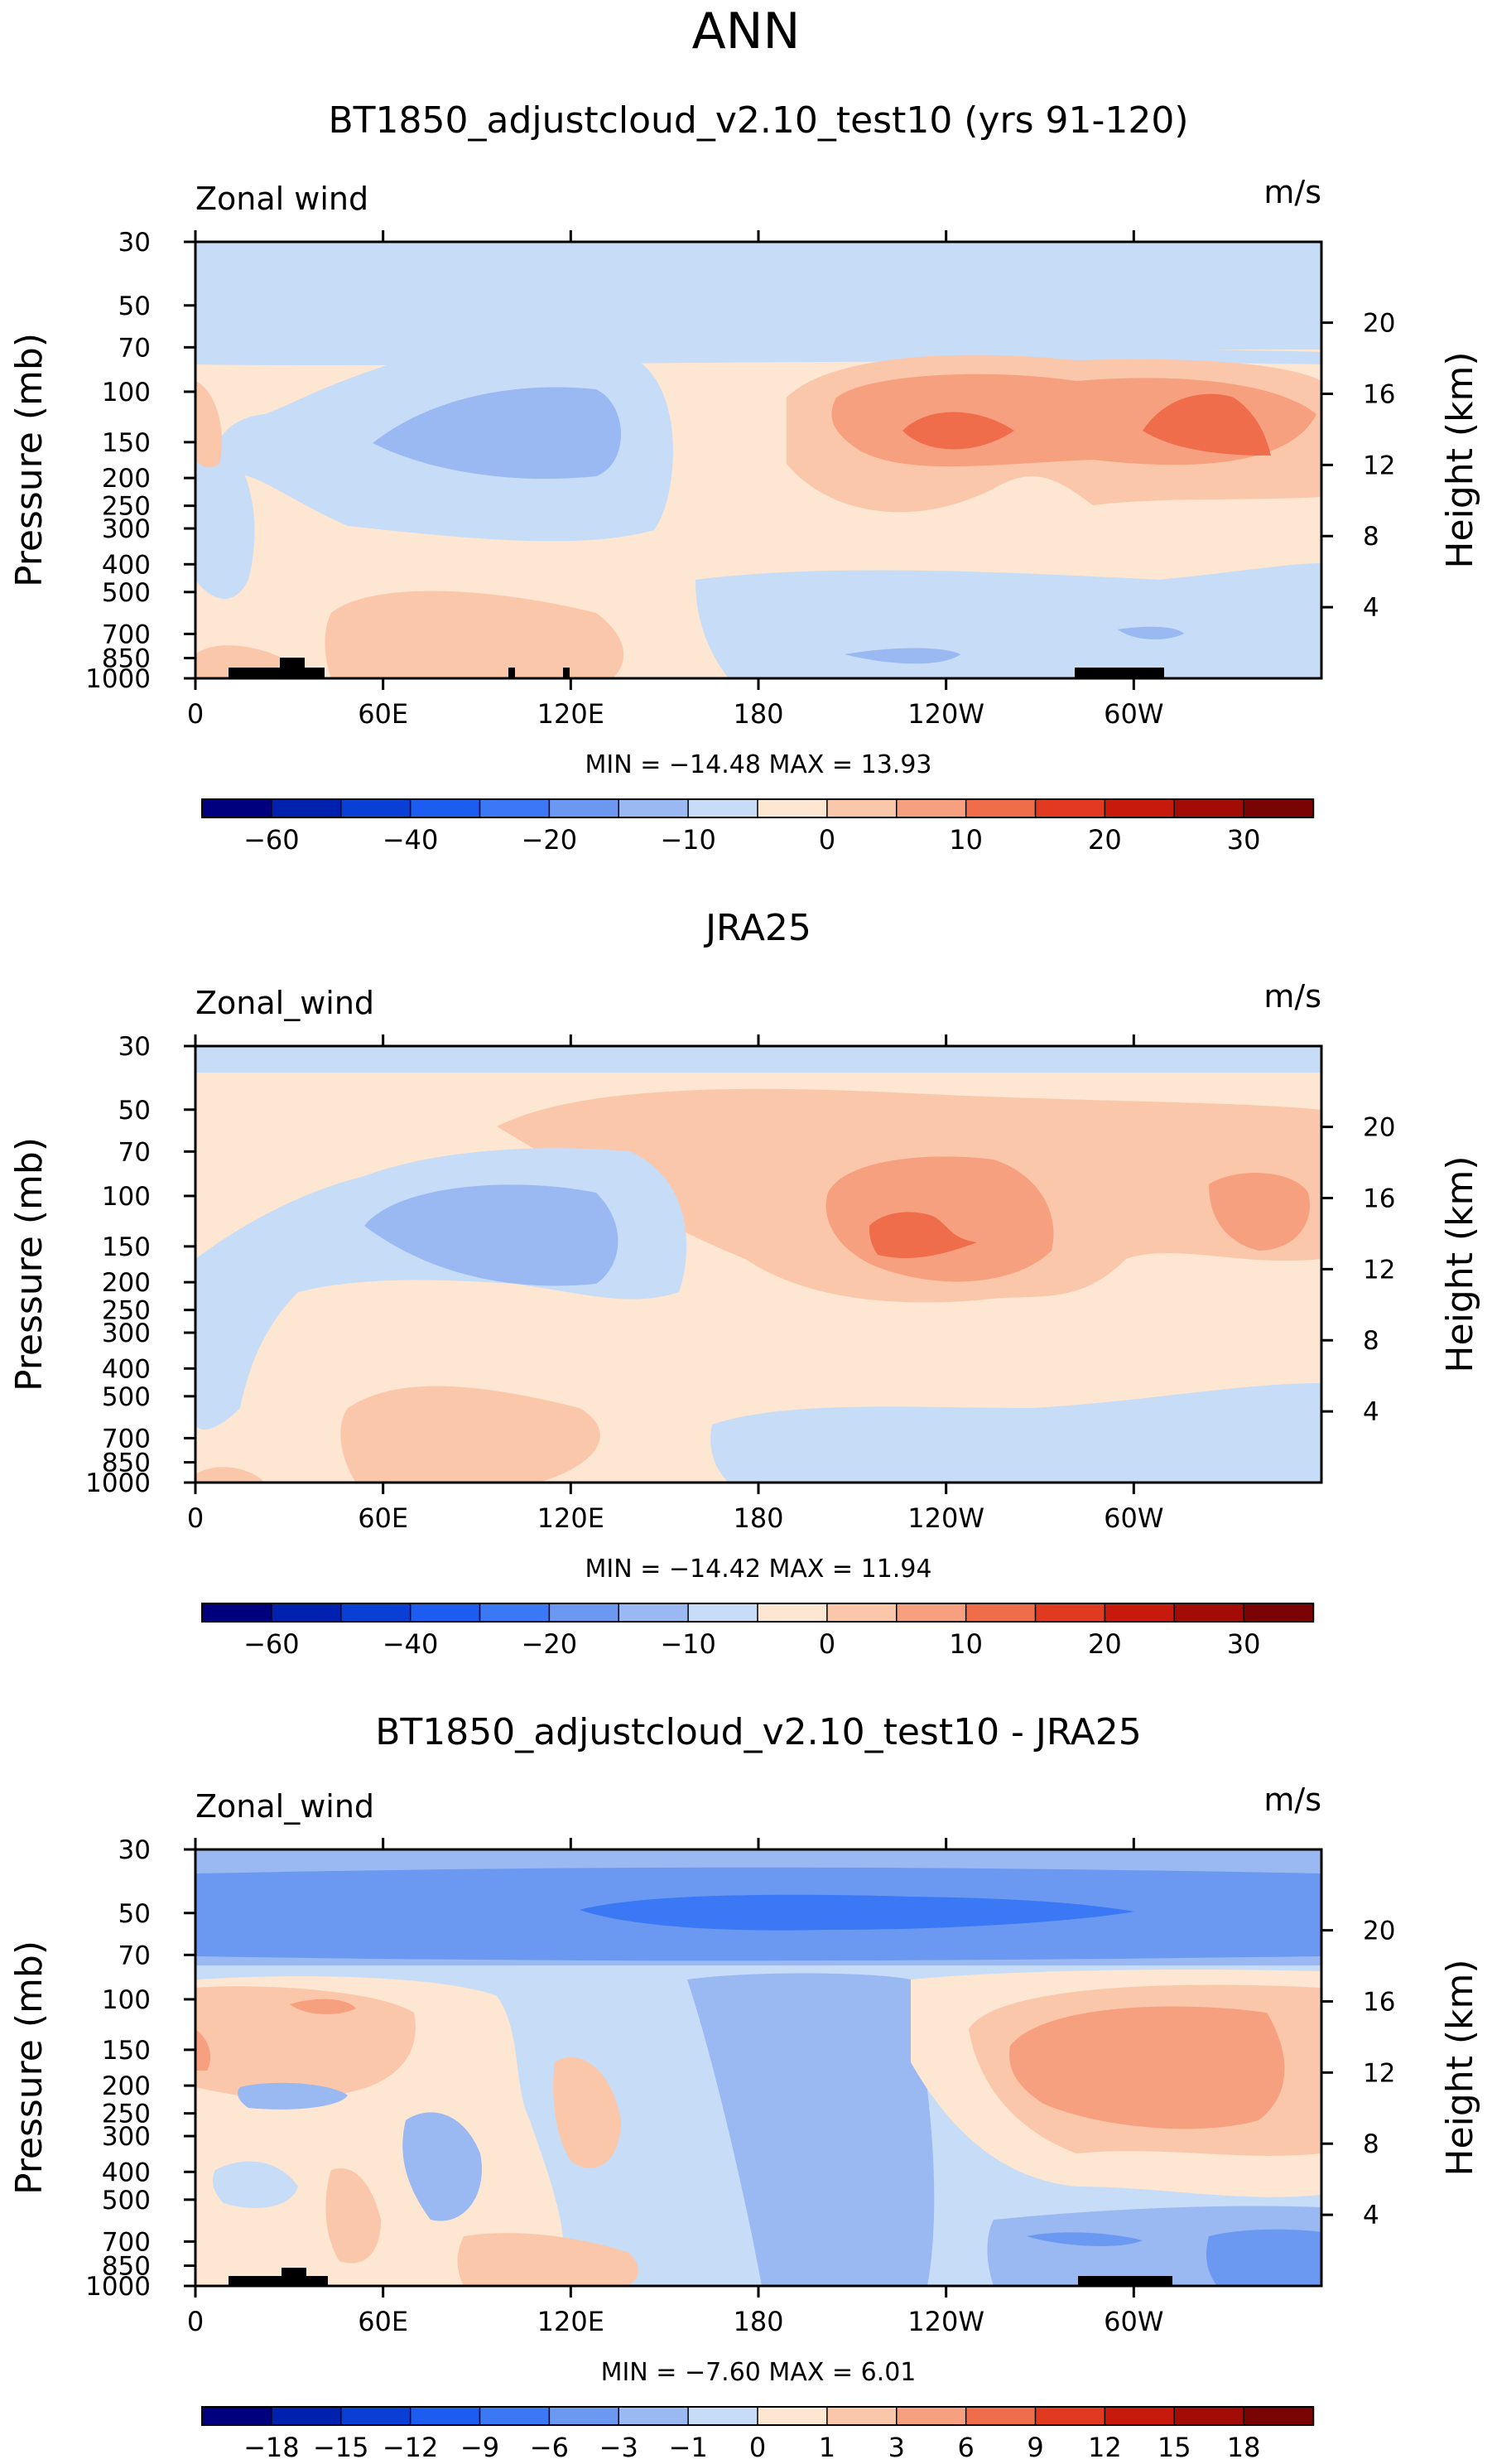 Image resolution: width=1492 pixels, height=2464 pixels. What do you see at coordinates (1263, 2257) in the screenshot?
I see `contour-band-lower-east-core` at bounding box center [1263, 2257].